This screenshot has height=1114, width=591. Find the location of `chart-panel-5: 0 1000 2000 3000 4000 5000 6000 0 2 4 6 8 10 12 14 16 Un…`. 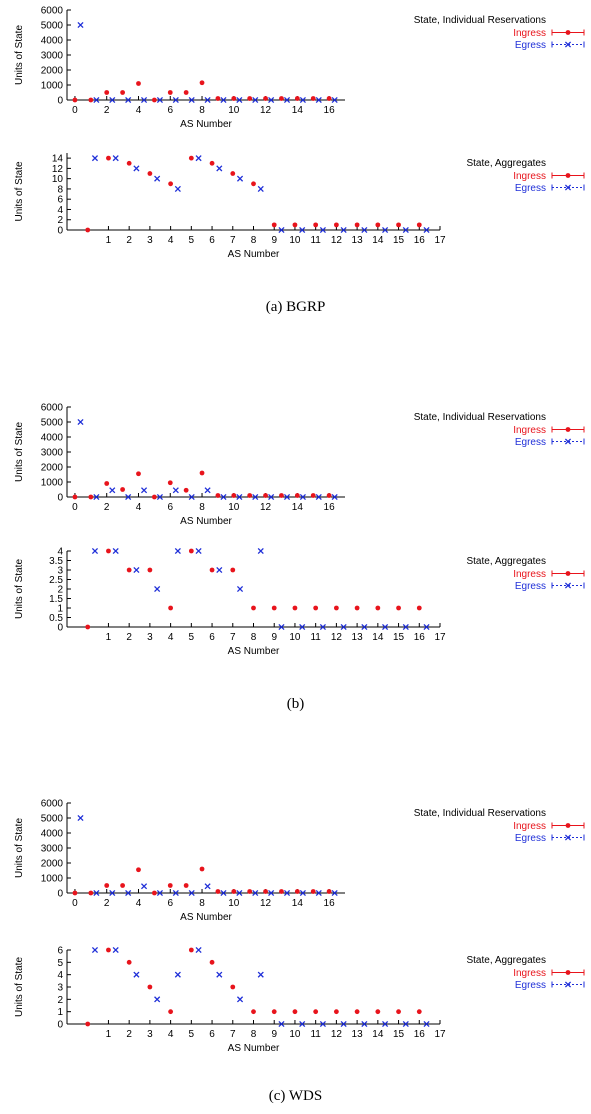

chart-panel-5: 0 1000 2000 3000 4000 5000 6000 0 2 4 6 8 10 12 14 16 Un… is located at coordinates (299, 861).